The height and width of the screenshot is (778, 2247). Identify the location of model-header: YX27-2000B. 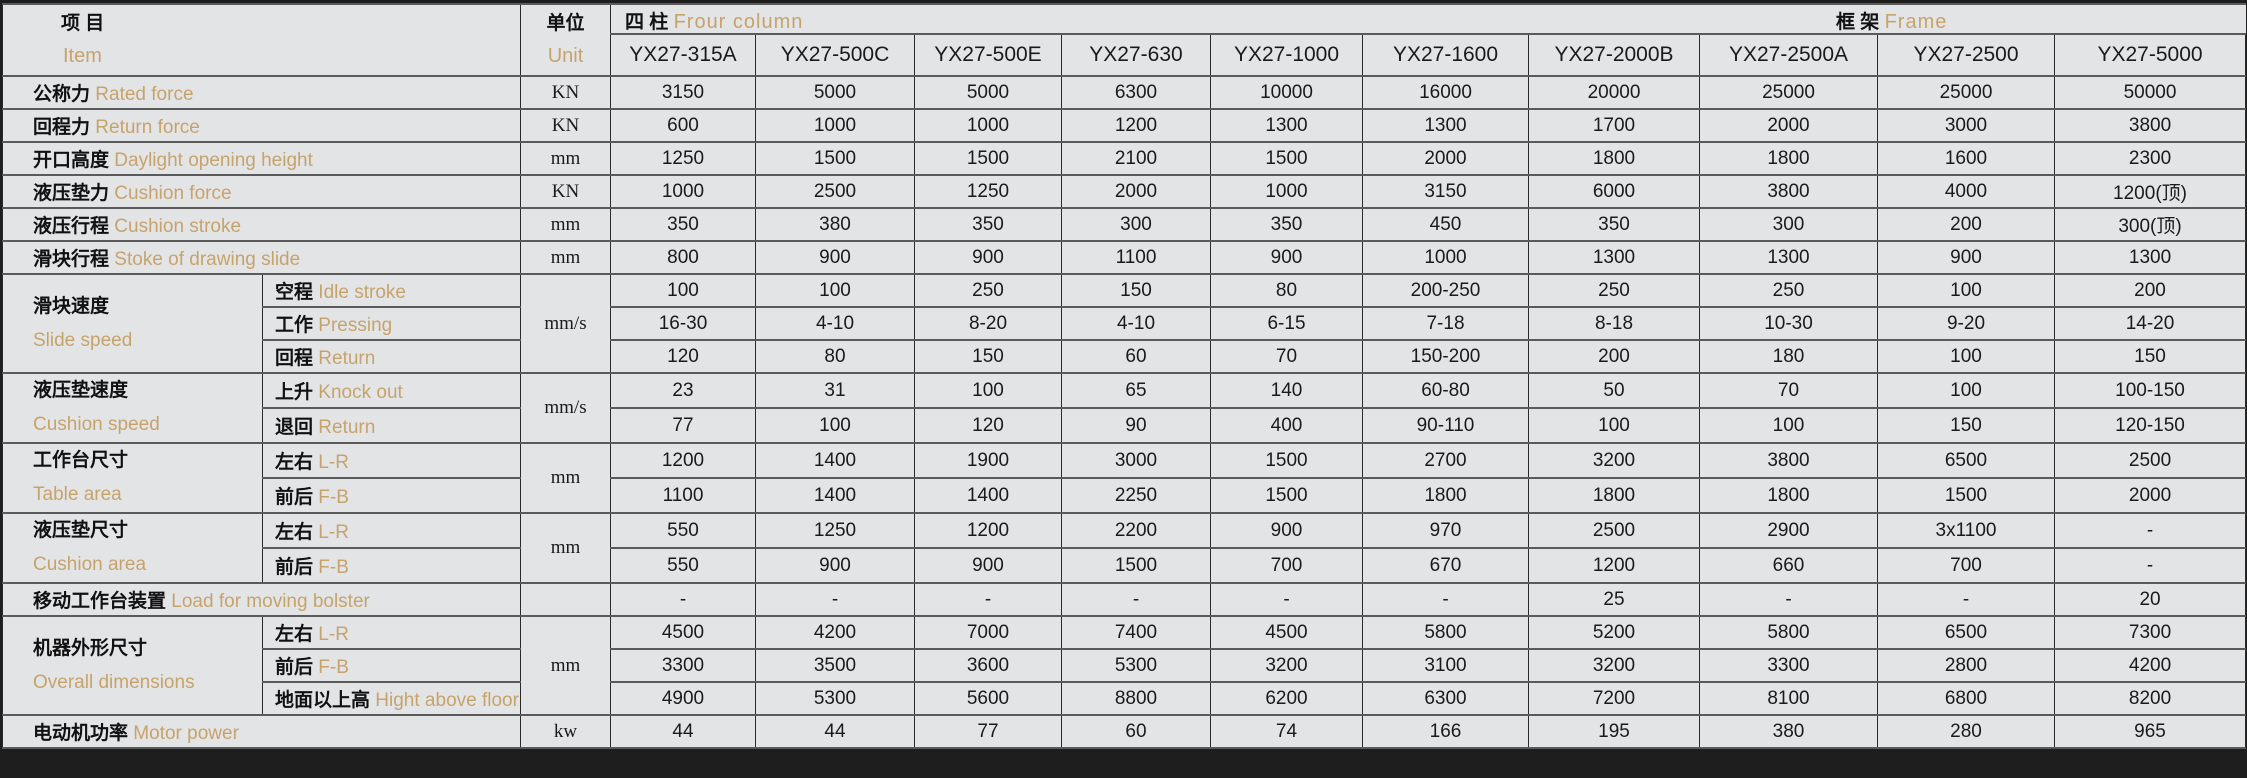
(1614, 55).